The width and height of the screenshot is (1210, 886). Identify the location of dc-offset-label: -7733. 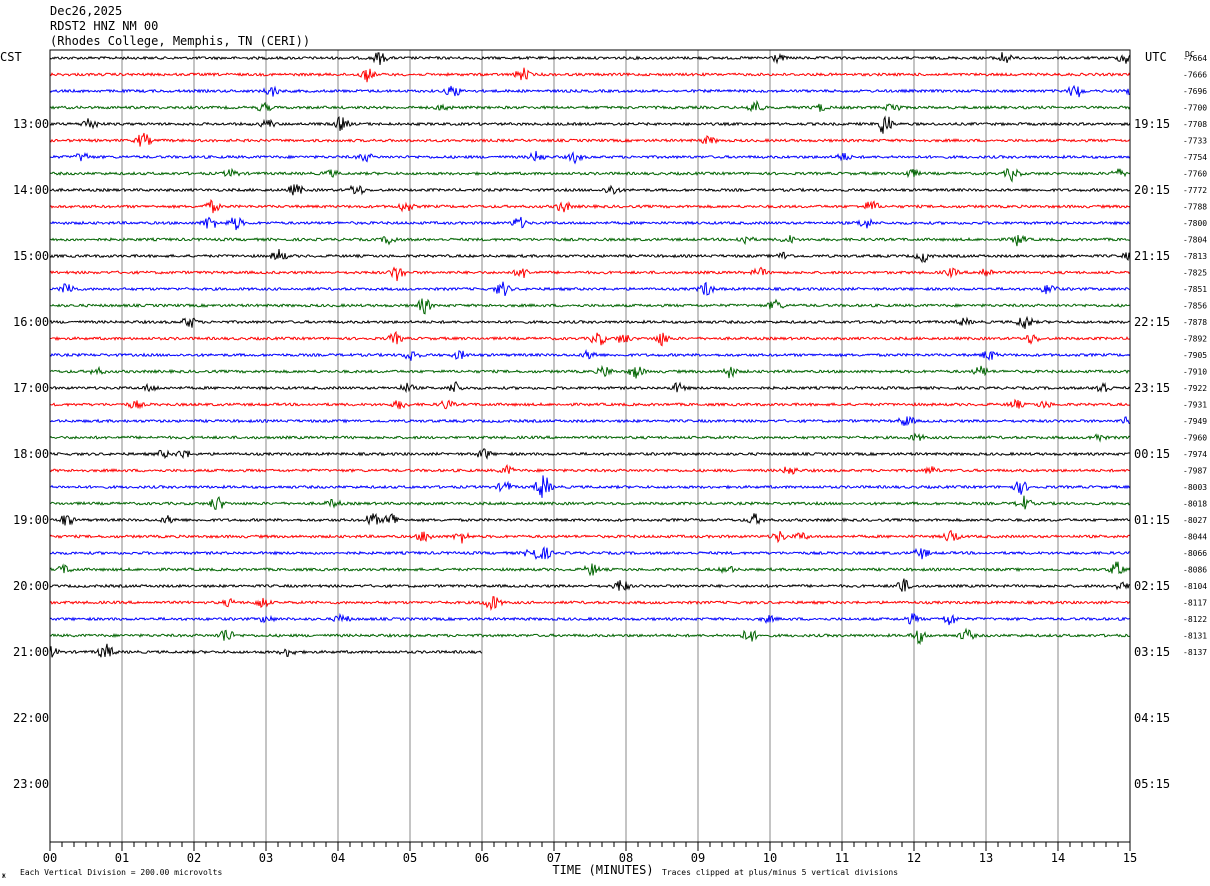
(1195, 141).